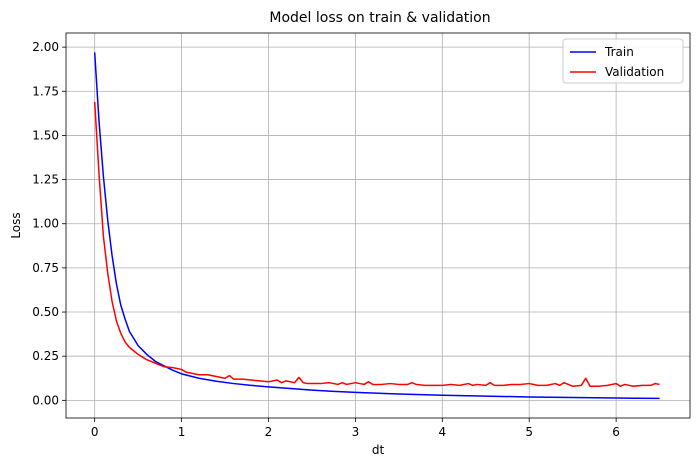  Describe the element at coordinates (45, 268) in the screenshot. I see `y-tick-label: 0.75` at that location.